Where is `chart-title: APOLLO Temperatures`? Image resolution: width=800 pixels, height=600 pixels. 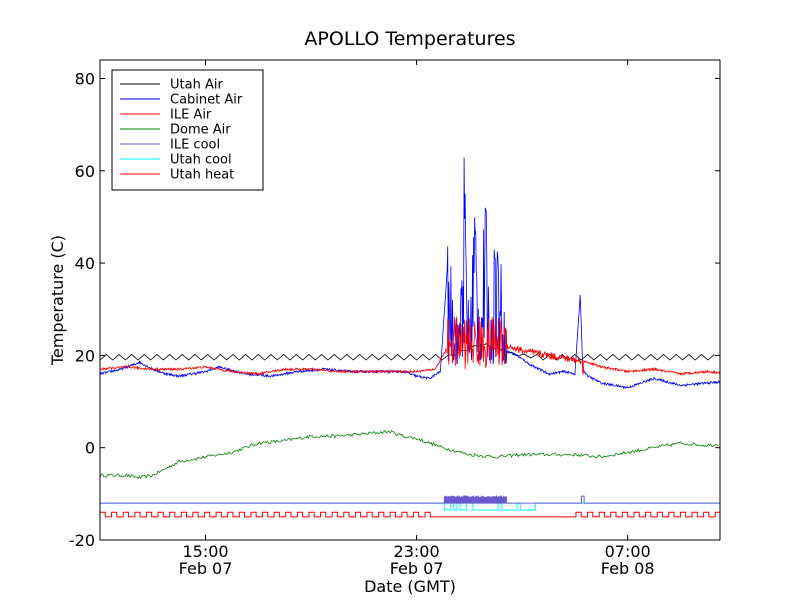 chart-title: APOLLO Temperatures is located at coordinates (409, 39).